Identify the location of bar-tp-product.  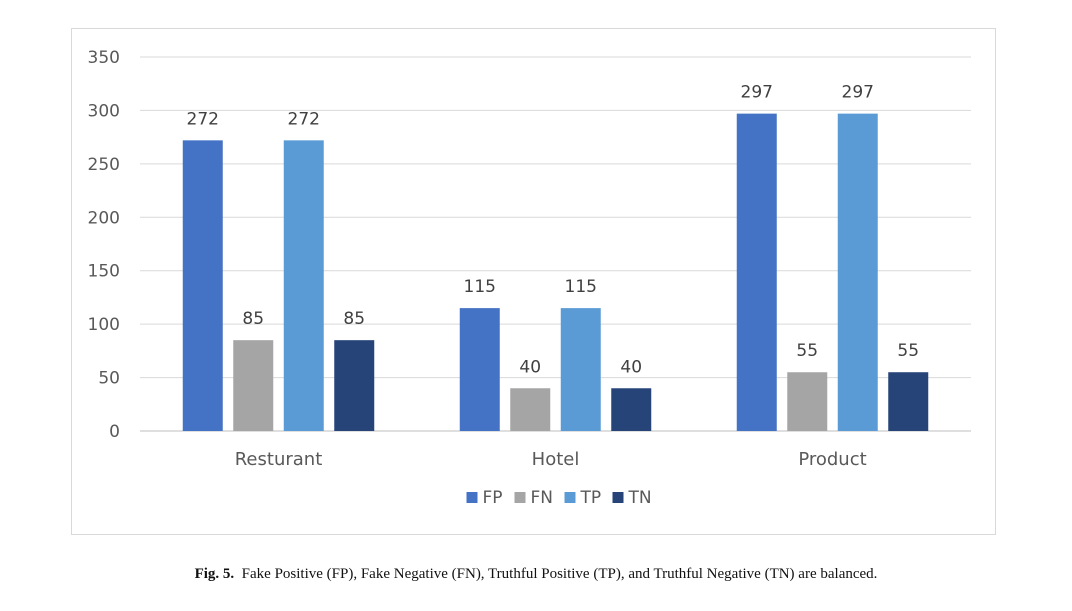
(857, 272).